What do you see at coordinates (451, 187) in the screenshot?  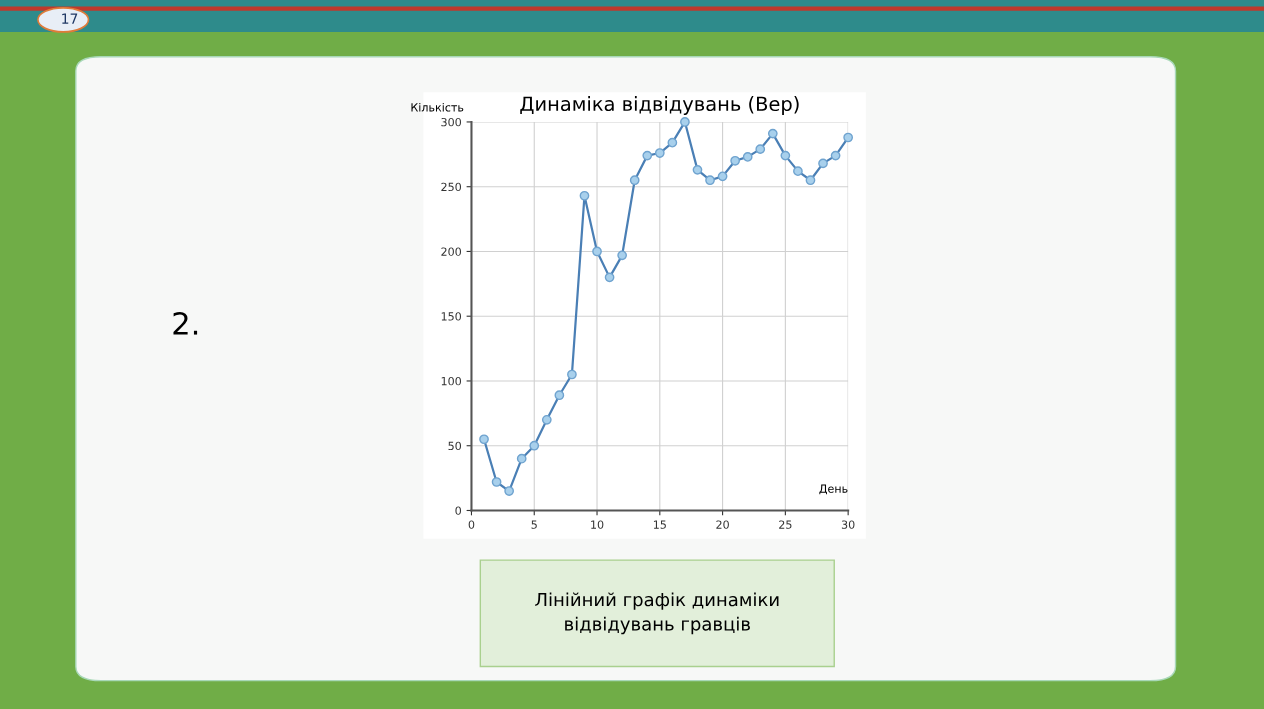 I see `y-tick-label: 250` at bounding box center [451, 187].